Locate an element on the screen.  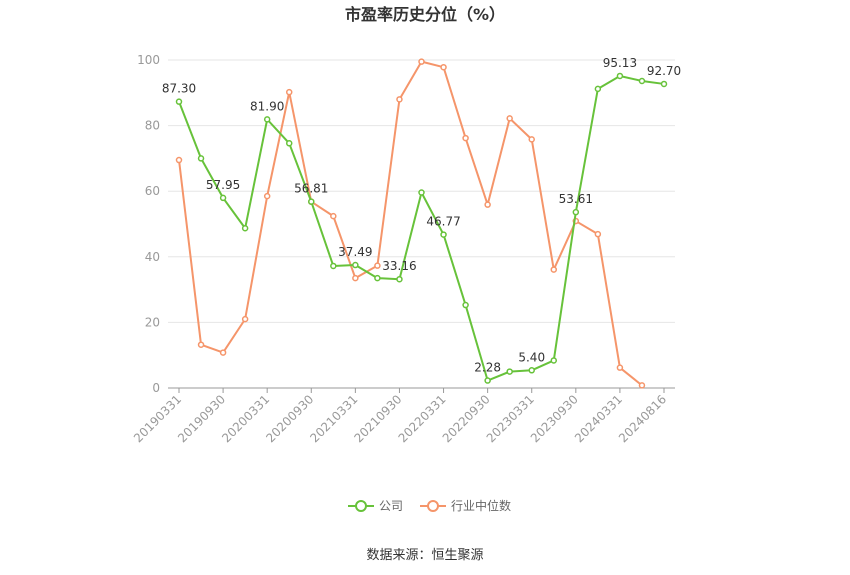
data-label: 5.40 is located at coordinates (531, 357).